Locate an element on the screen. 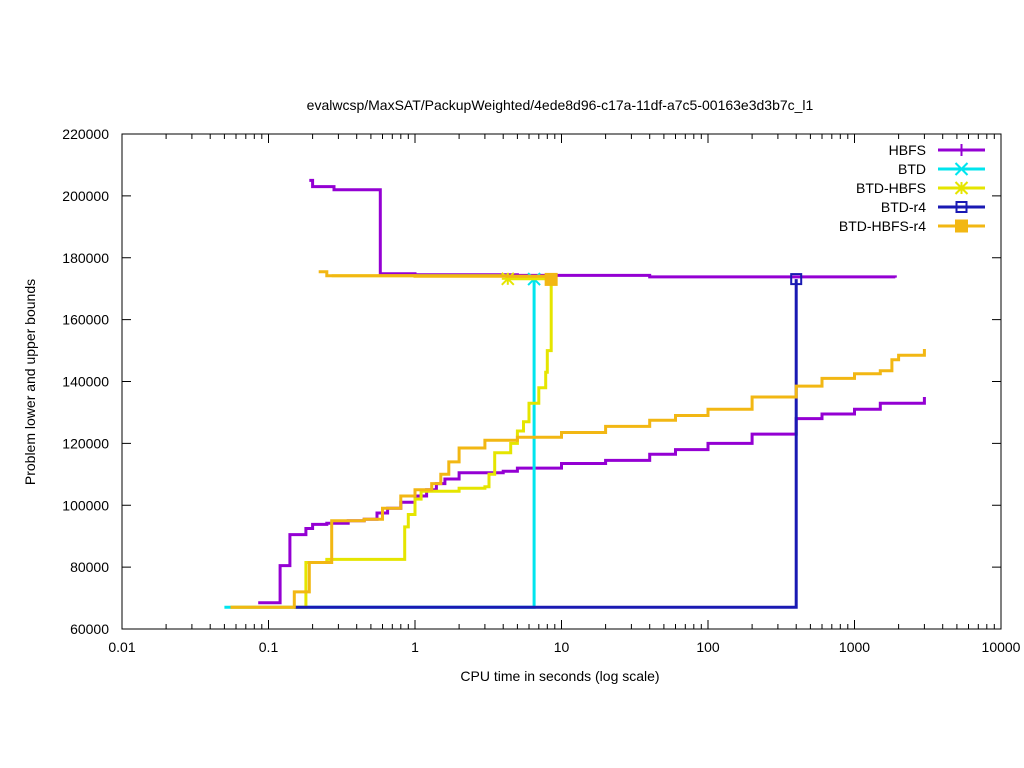  y-tick-label: 120000 is located at coordinates (85, 443).